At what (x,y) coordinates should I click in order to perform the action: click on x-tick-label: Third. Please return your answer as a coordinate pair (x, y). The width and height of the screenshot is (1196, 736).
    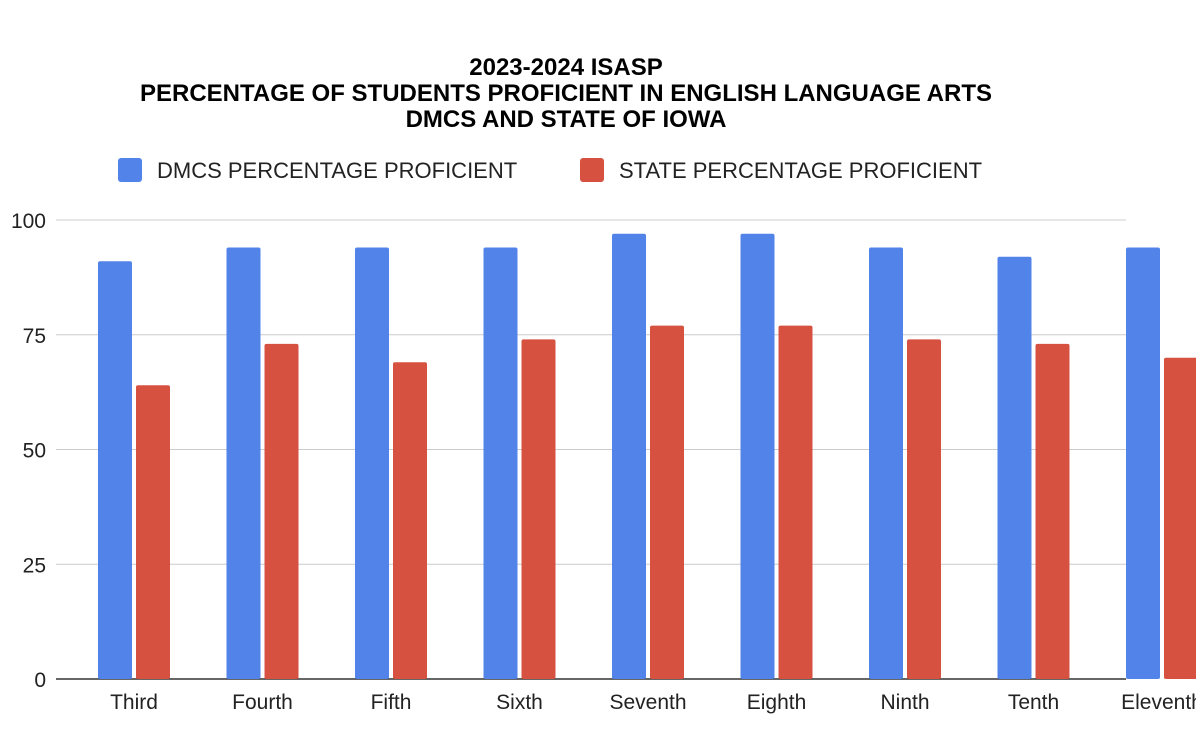
    Looking at the image, I should click on (134, 702).